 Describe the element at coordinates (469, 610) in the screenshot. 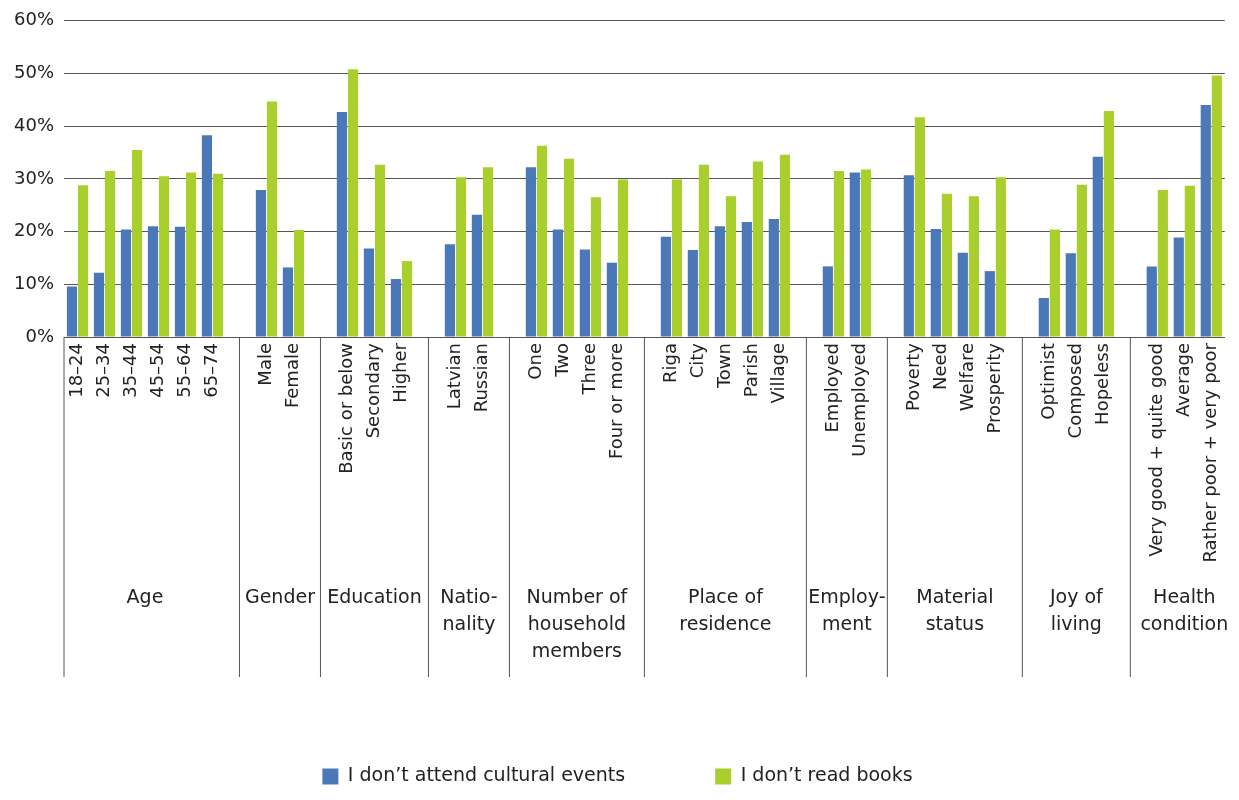

I see `text: Natio- nality` at that location.